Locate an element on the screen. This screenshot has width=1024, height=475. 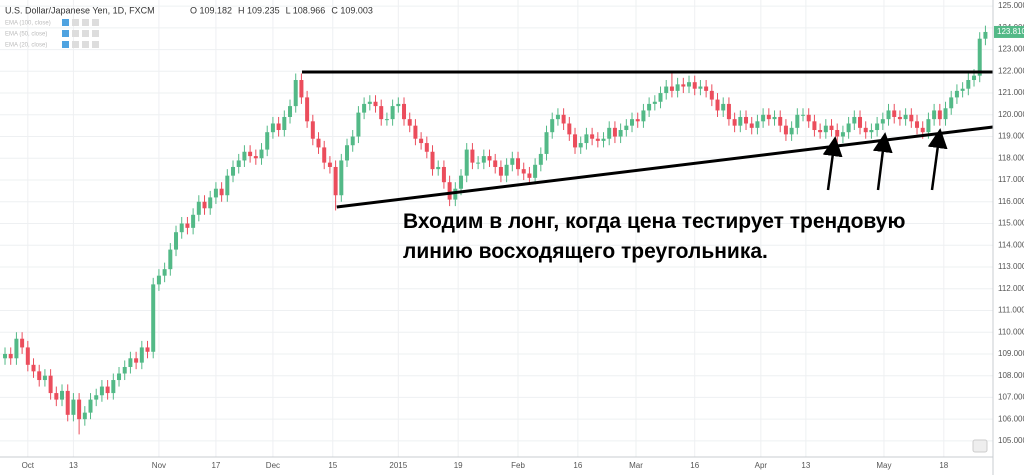
y-tick-label: 117.000 is located at coordinates (1011, 179).